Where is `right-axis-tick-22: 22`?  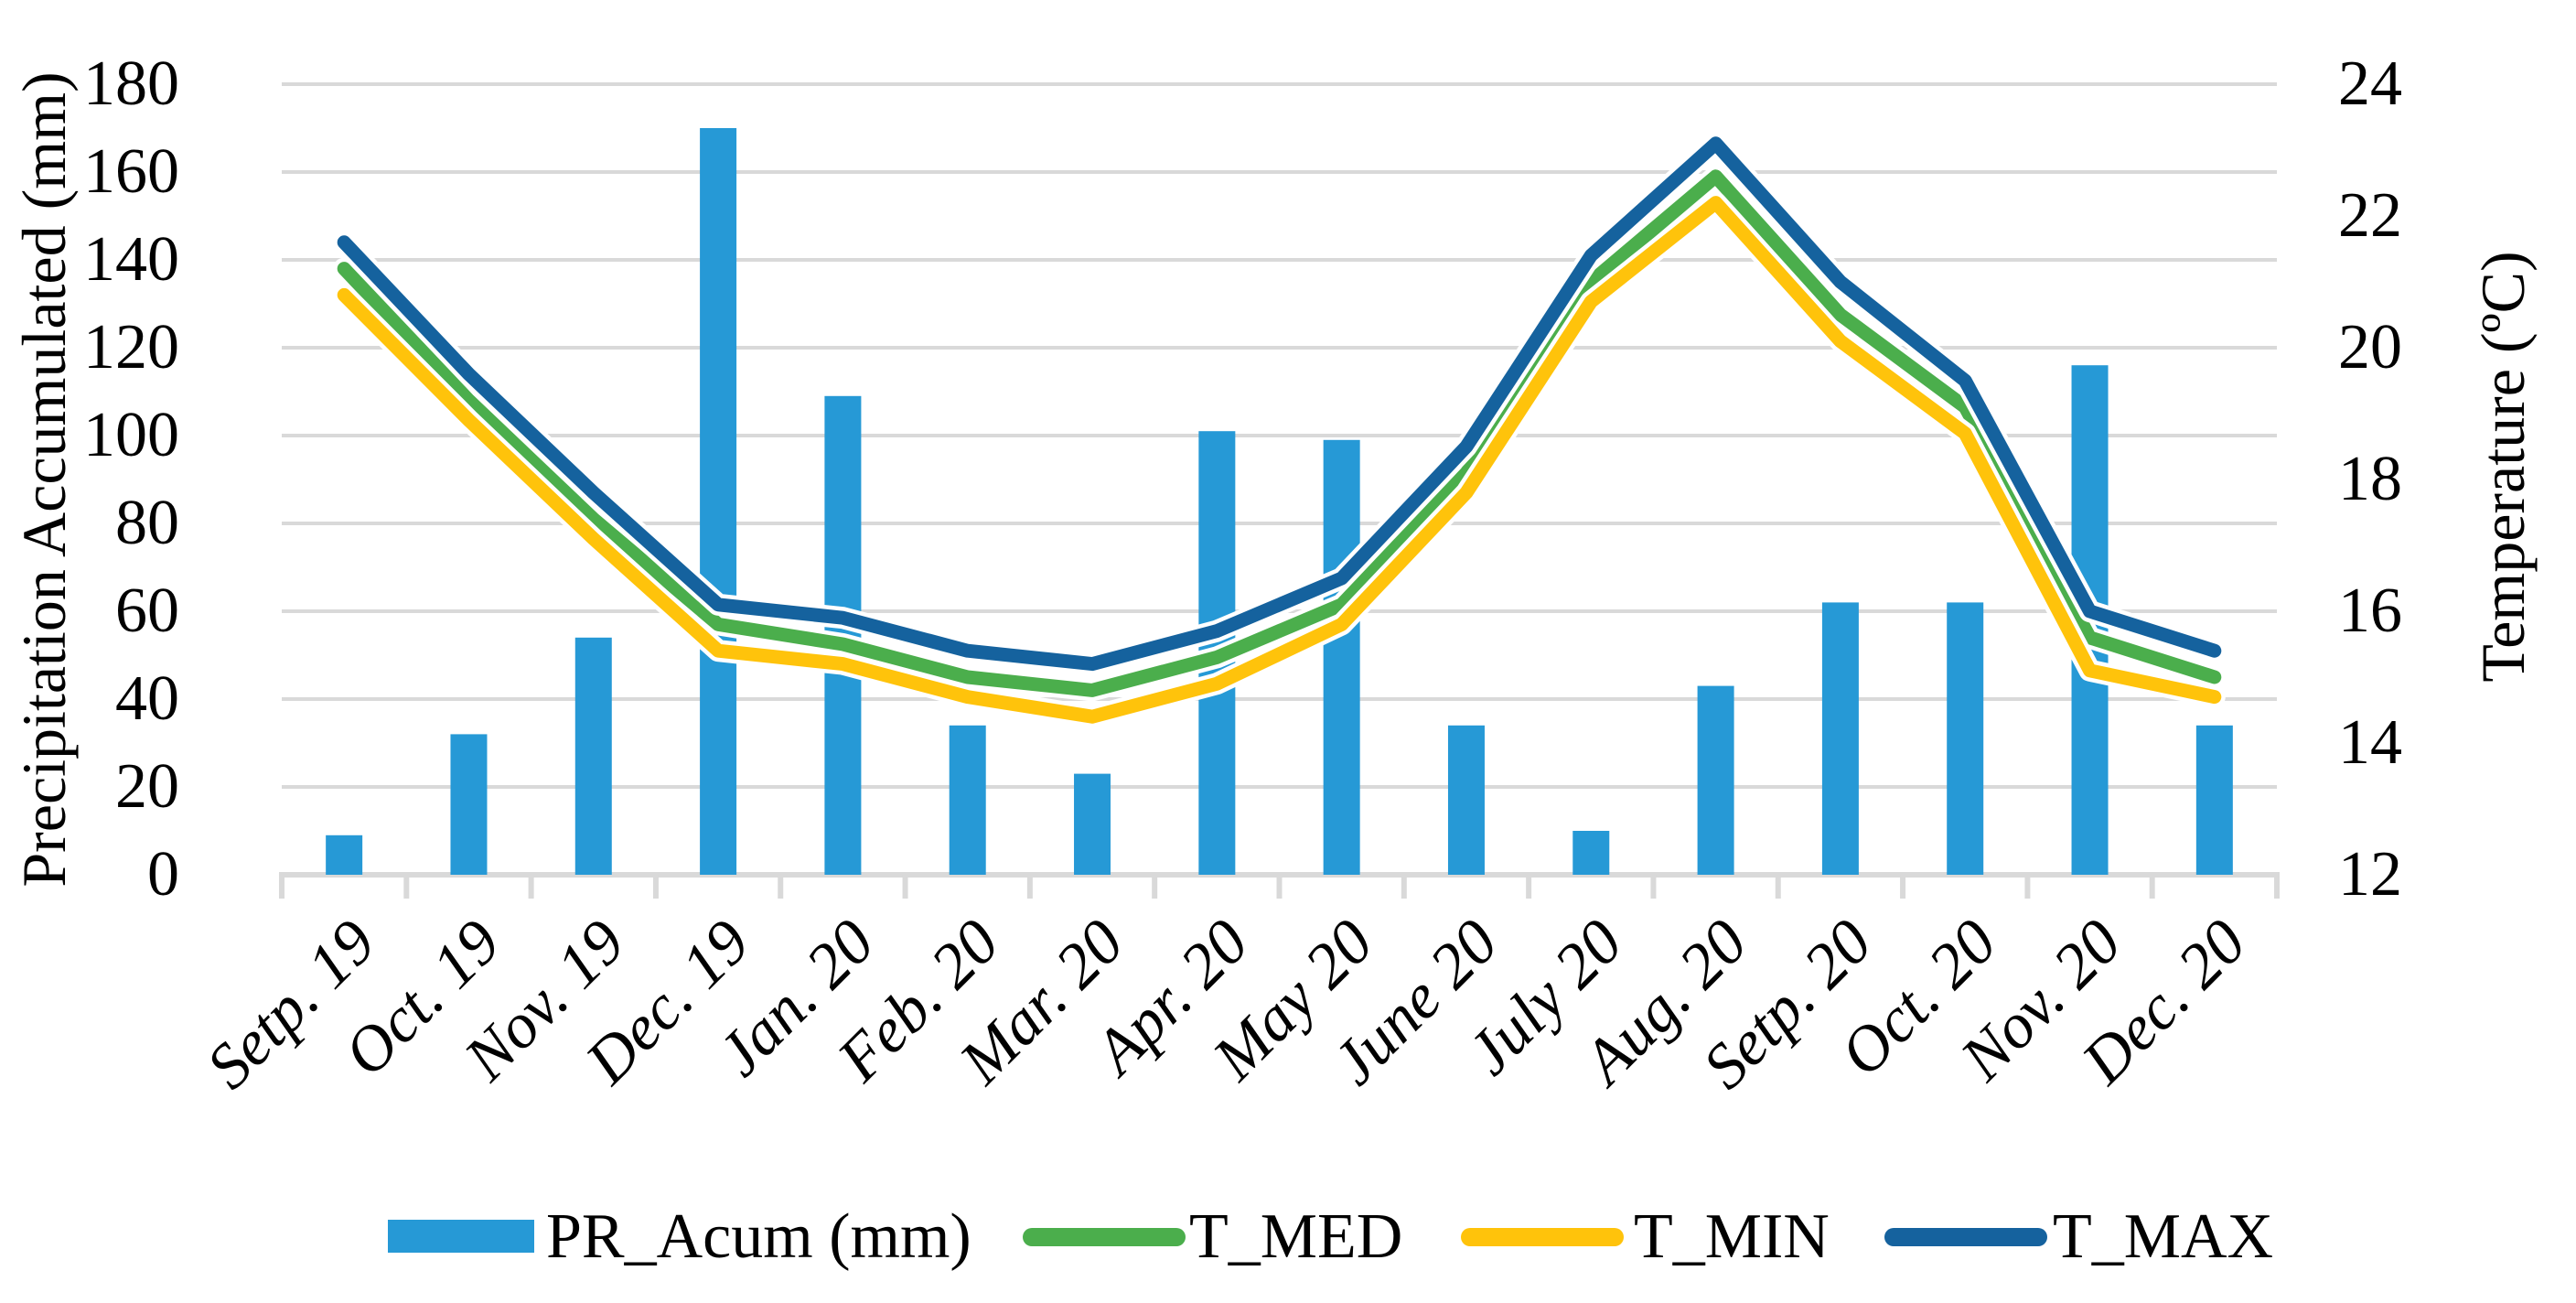 right-axis-tick-22: 22 is located at coordinates (2370, 215).